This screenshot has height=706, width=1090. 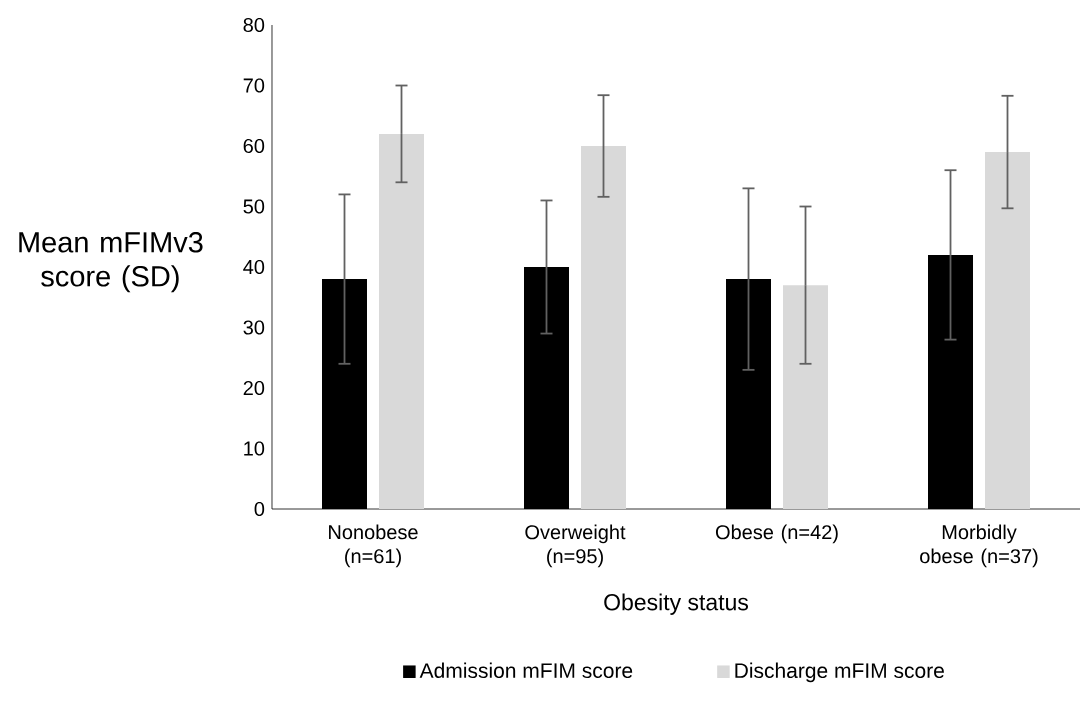 What do you see at coordinates (373, 546) in the screenshot?
I see `x-tick-label: Nonobese (n=61)` at bounding box center [373, 546].